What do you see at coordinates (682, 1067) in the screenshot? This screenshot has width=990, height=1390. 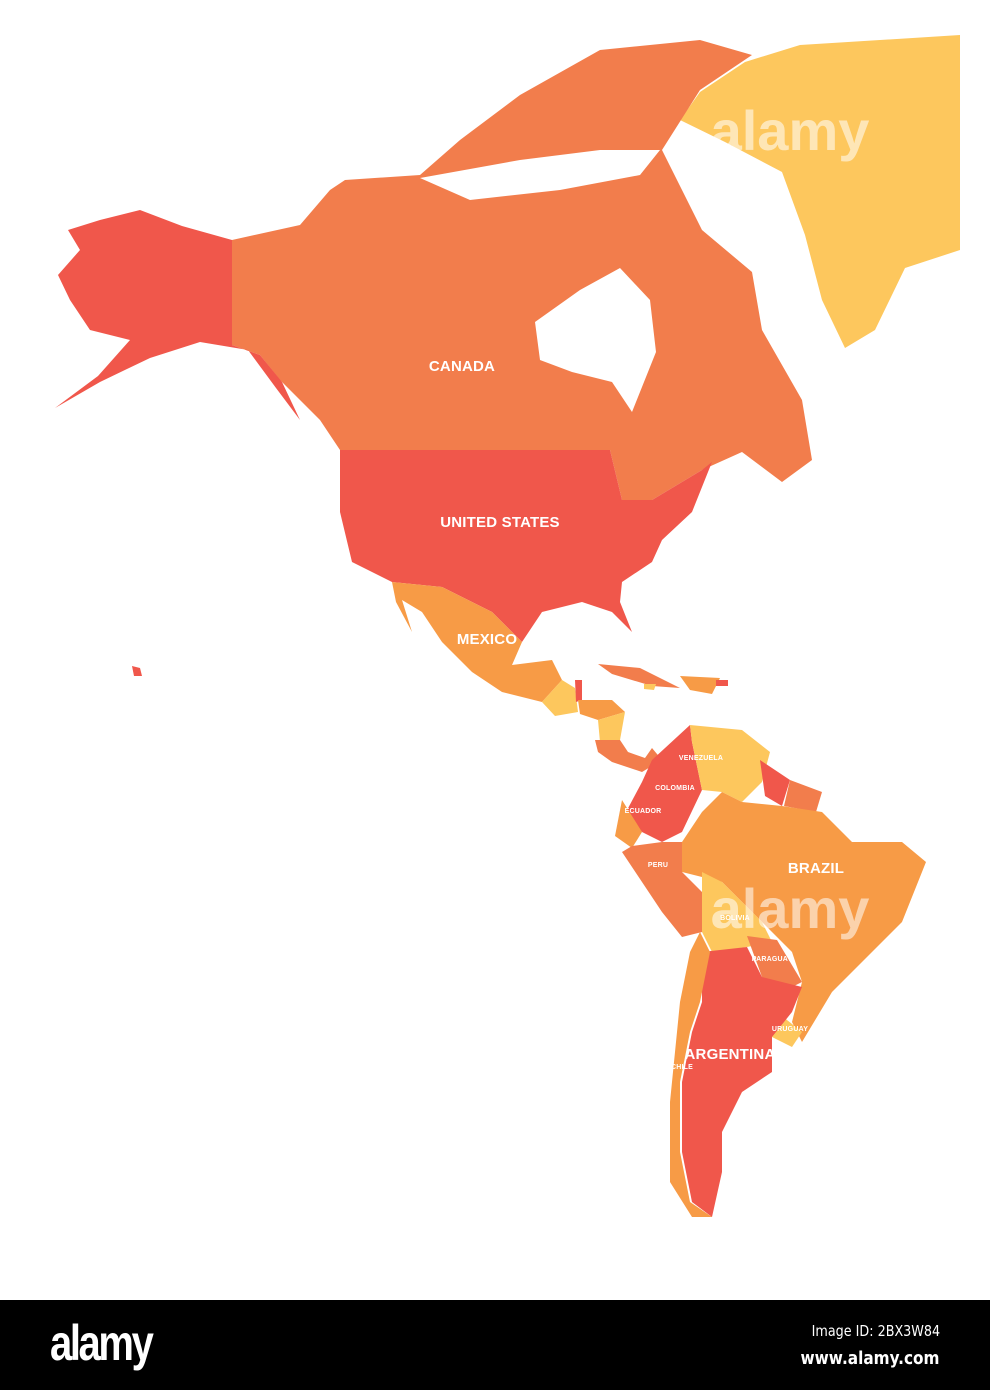 I see `label-chile: CHILE` at bounding box center [682, 1067].